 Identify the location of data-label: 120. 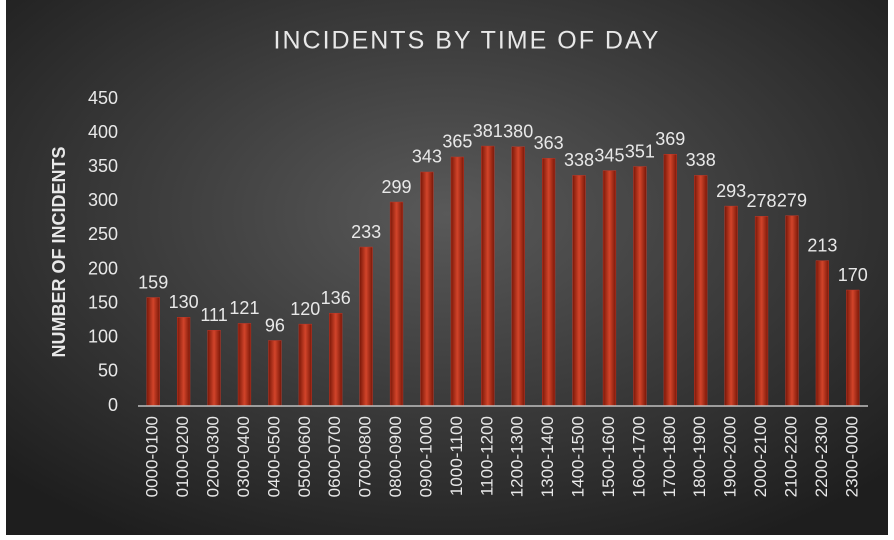
(305, 309).